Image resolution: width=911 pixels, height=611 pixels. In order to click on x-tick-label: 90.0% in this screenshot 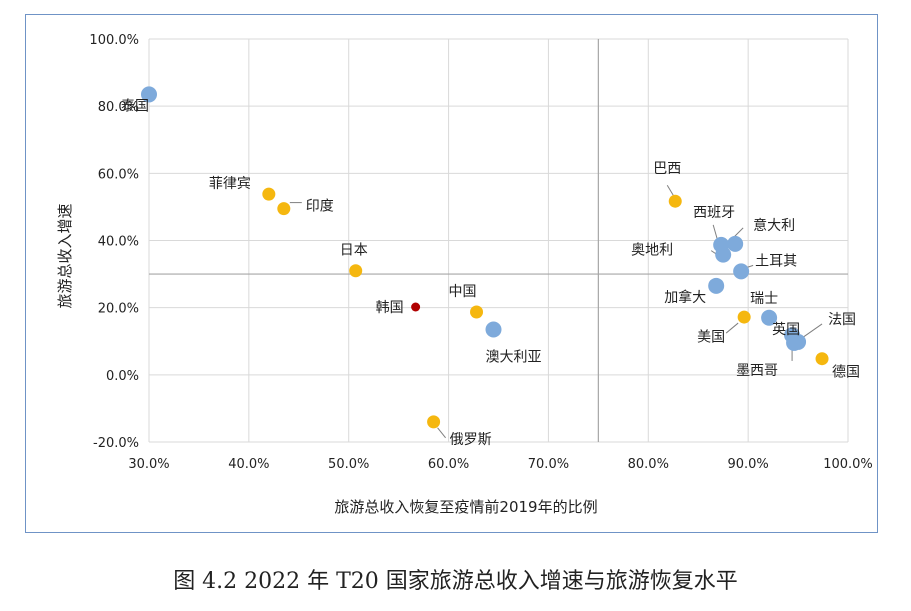, I will do `click(747, 464)`.